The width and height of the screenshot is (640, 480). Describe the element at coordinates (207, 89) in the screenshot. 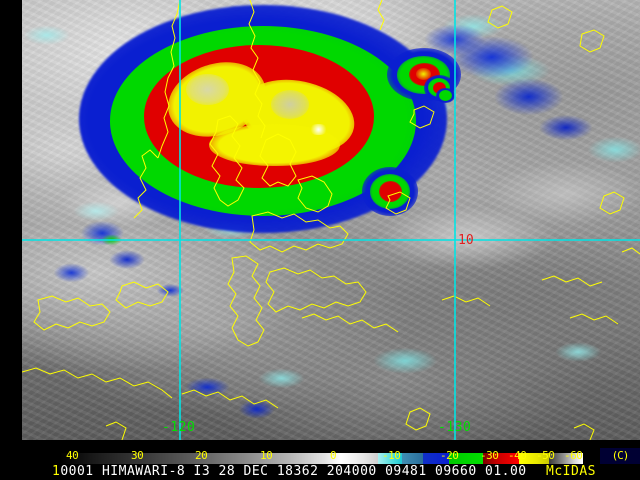

I see `enhancement-core-west` at that location.